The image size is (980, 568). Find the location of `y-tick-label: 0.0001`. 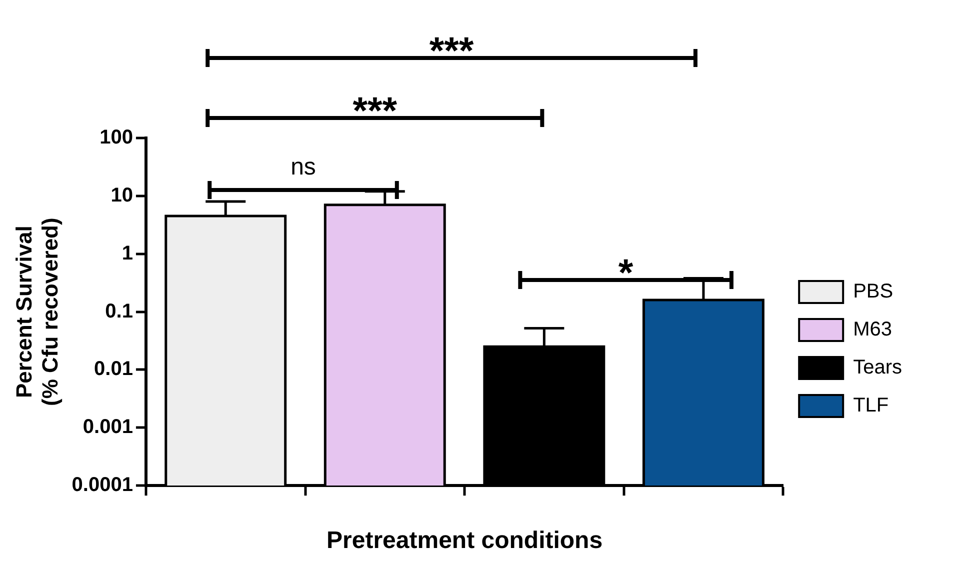

y-tick-label: 0.0001 is located at coordinates (102, 485).